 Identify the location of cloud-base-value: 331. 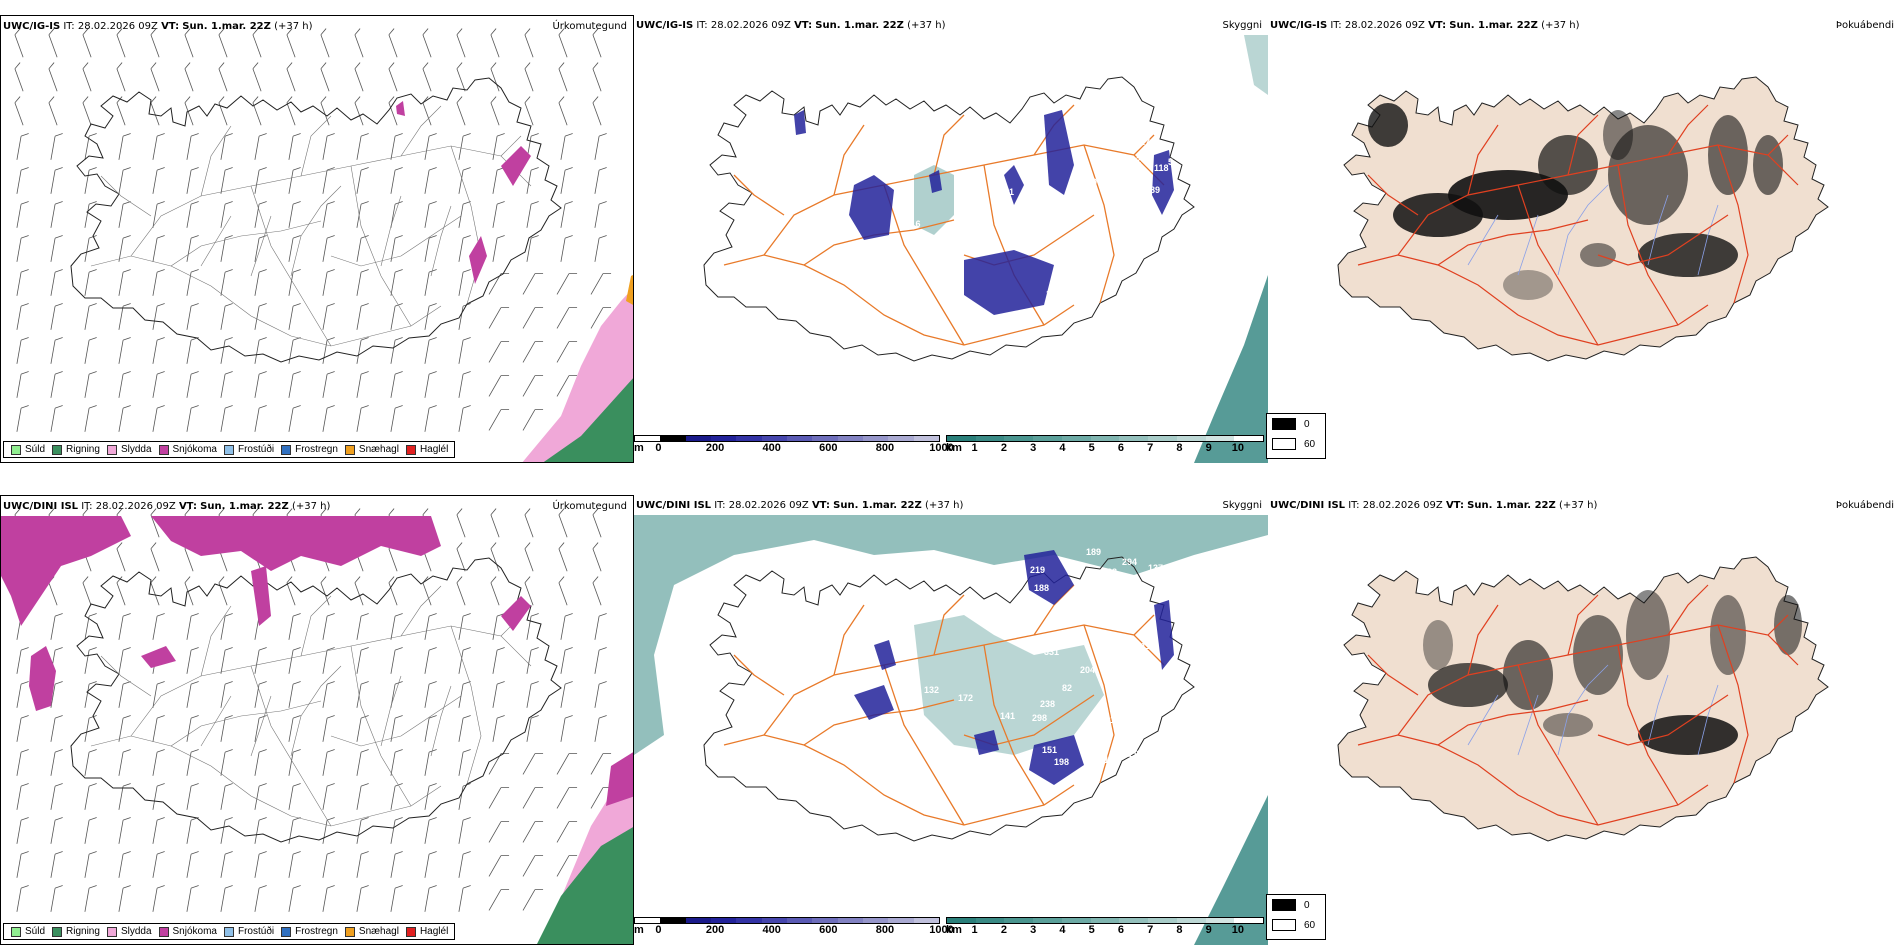
(1051, 652).